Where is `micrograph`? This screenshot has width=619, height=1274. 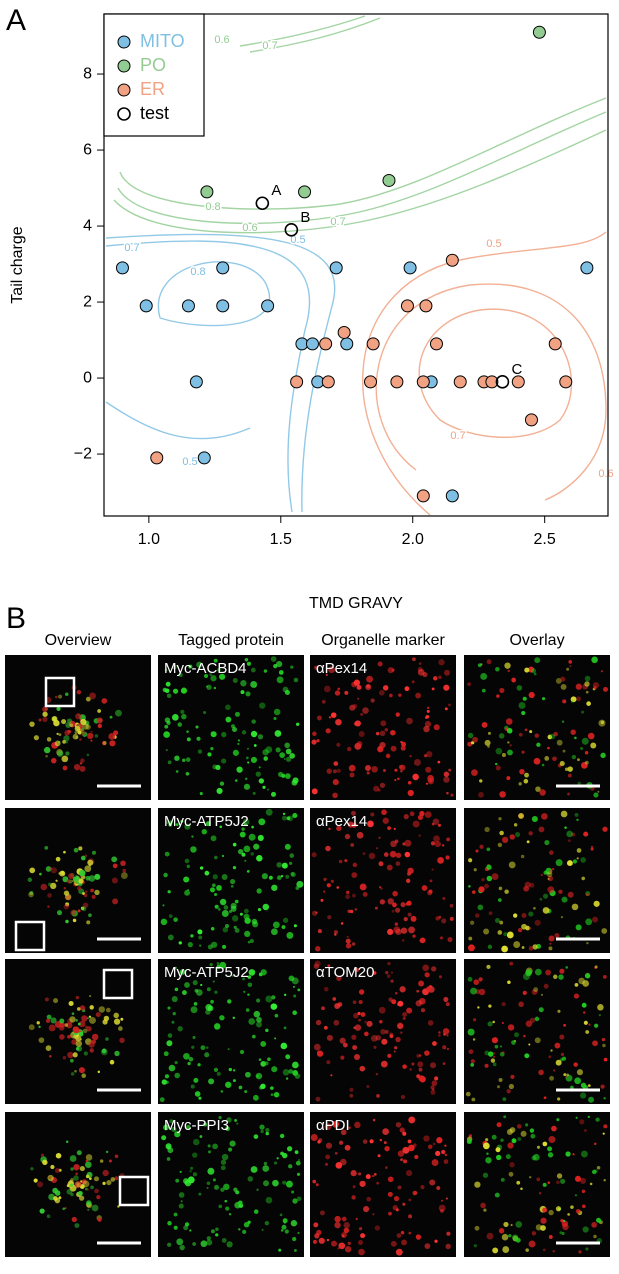 micrograph is located at coordinates (537, 1184).